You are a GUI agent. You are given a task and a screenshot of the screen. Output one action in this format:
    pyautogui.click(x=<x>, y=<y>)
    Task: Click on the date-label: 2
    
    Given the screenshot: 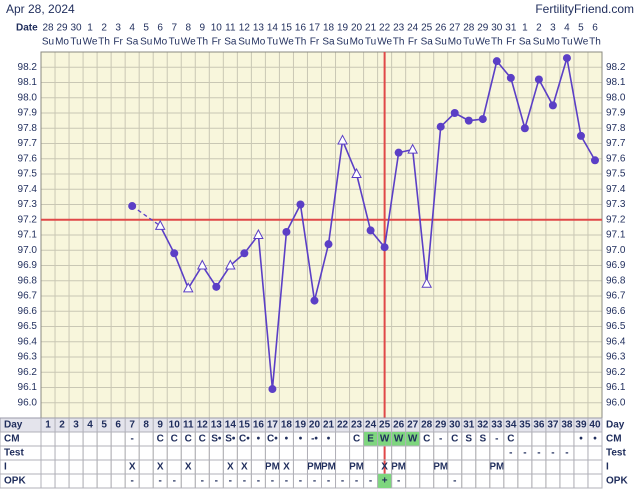 What is the action you would take?
    pyautogui.click(x=104, y=28)
    